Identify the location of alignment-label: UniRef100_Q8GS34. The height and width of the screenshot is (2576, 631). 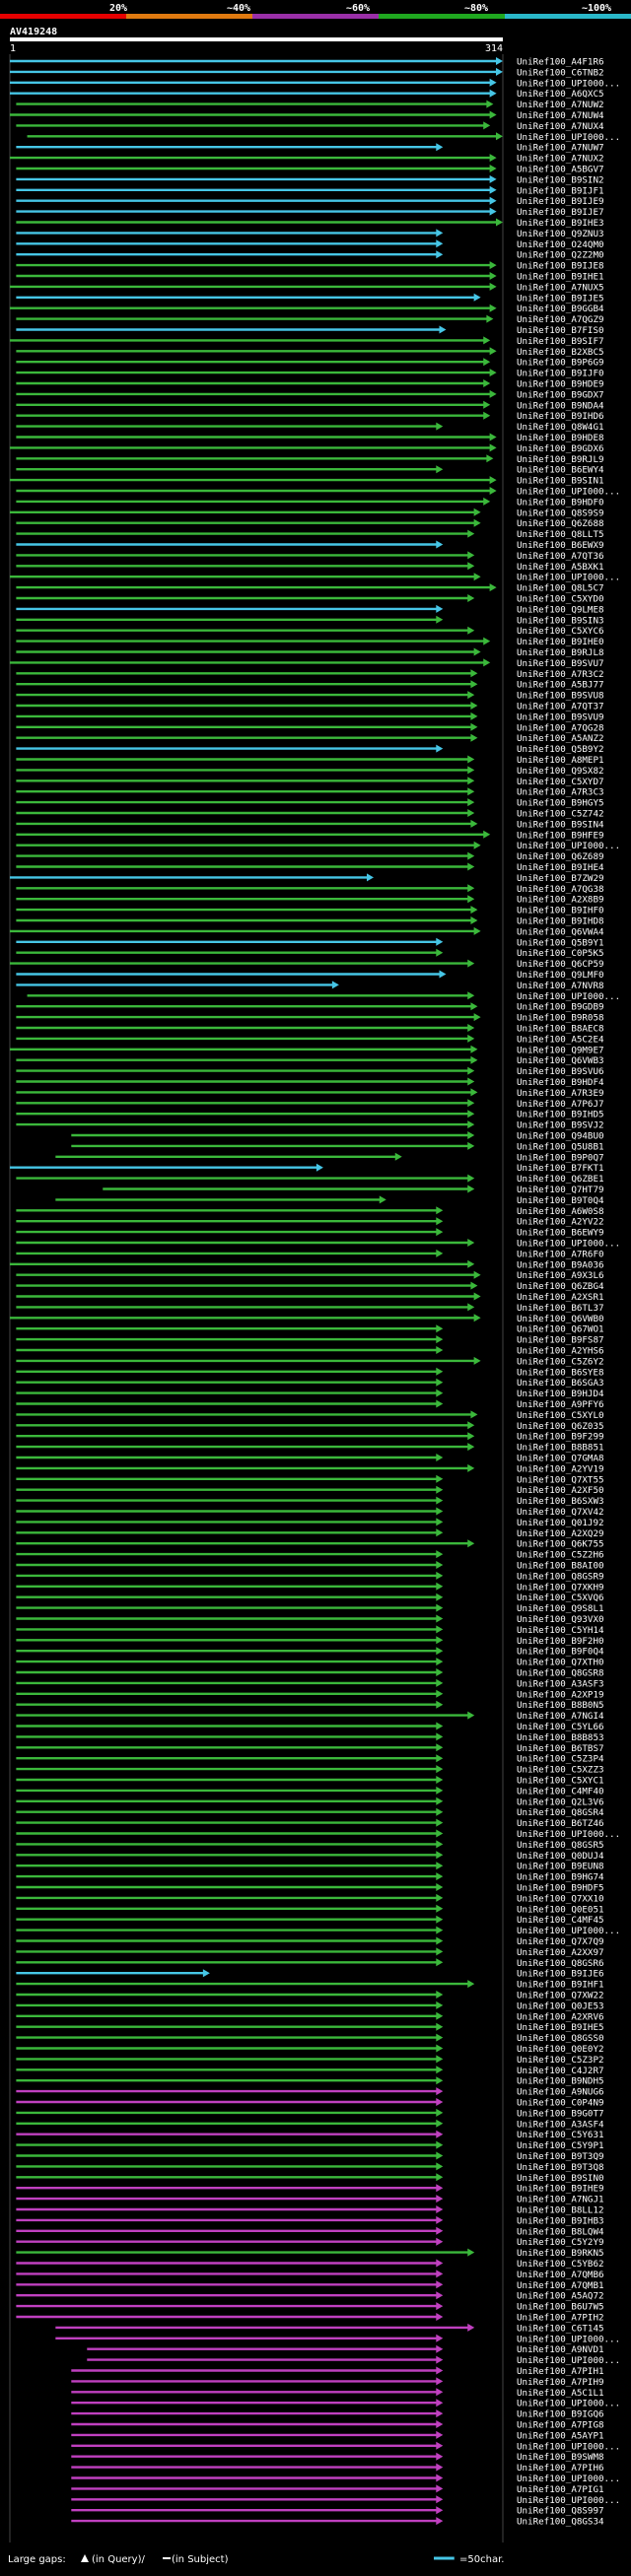
(560, 2522).